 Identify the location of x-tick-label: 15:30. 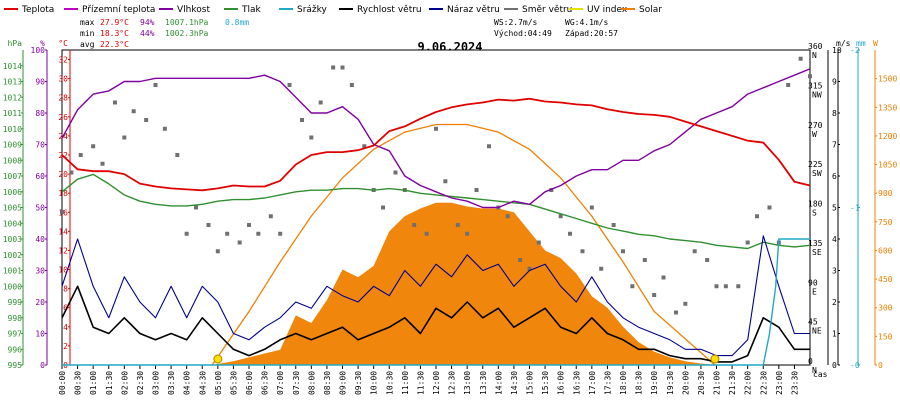
(545, 383).